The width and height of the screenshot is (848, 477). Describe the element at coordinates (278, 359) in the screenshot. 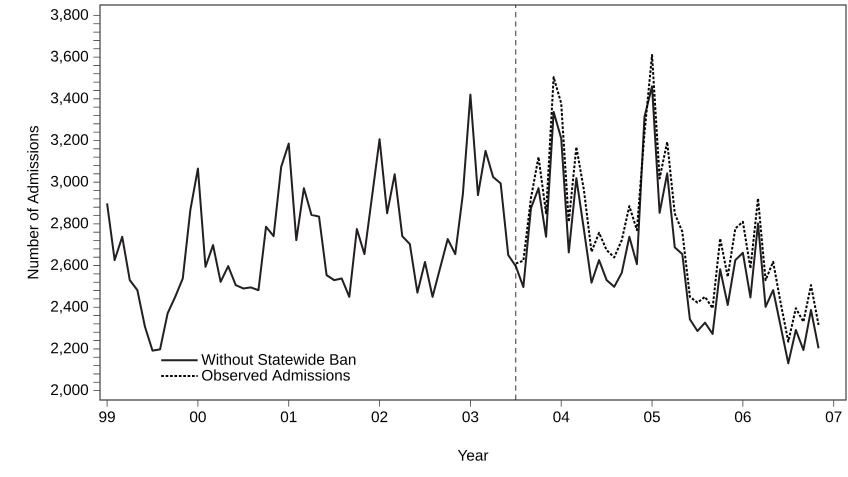

I see `legend-label: Without Statewide Ban` at that location.